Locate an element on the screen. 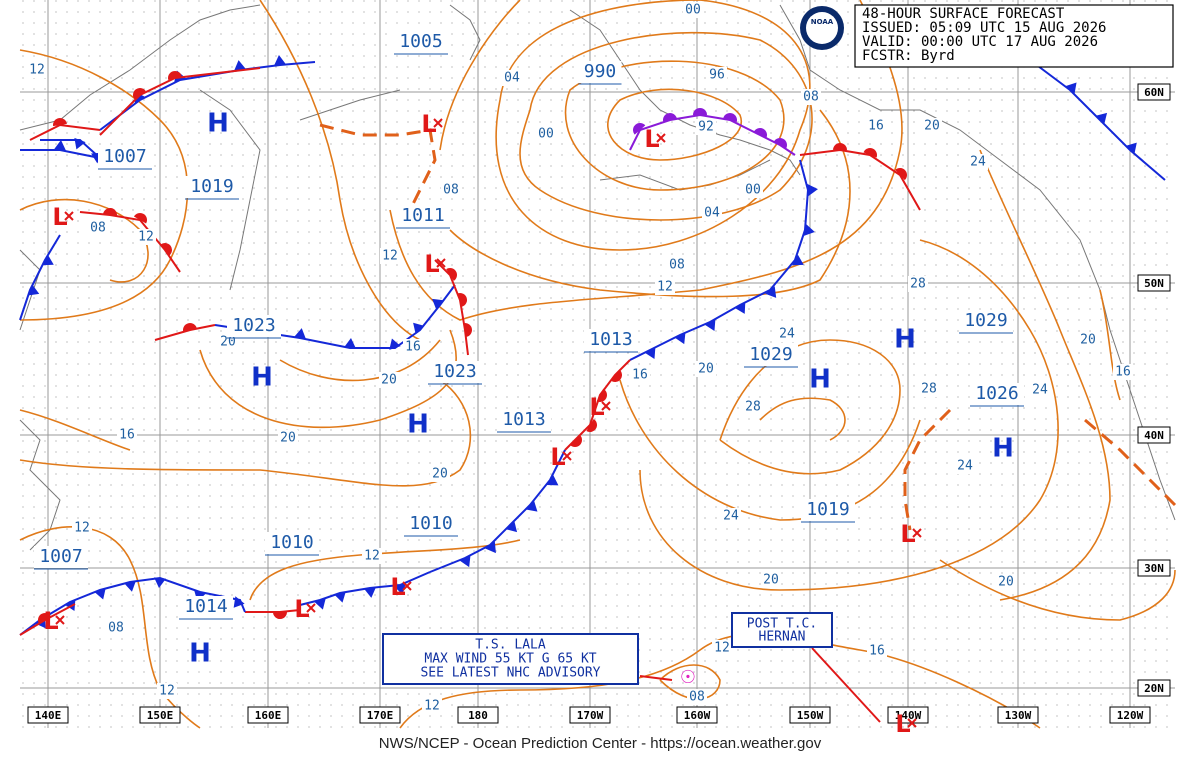  lat-label: 20N is located at coordinates (1154, 688).